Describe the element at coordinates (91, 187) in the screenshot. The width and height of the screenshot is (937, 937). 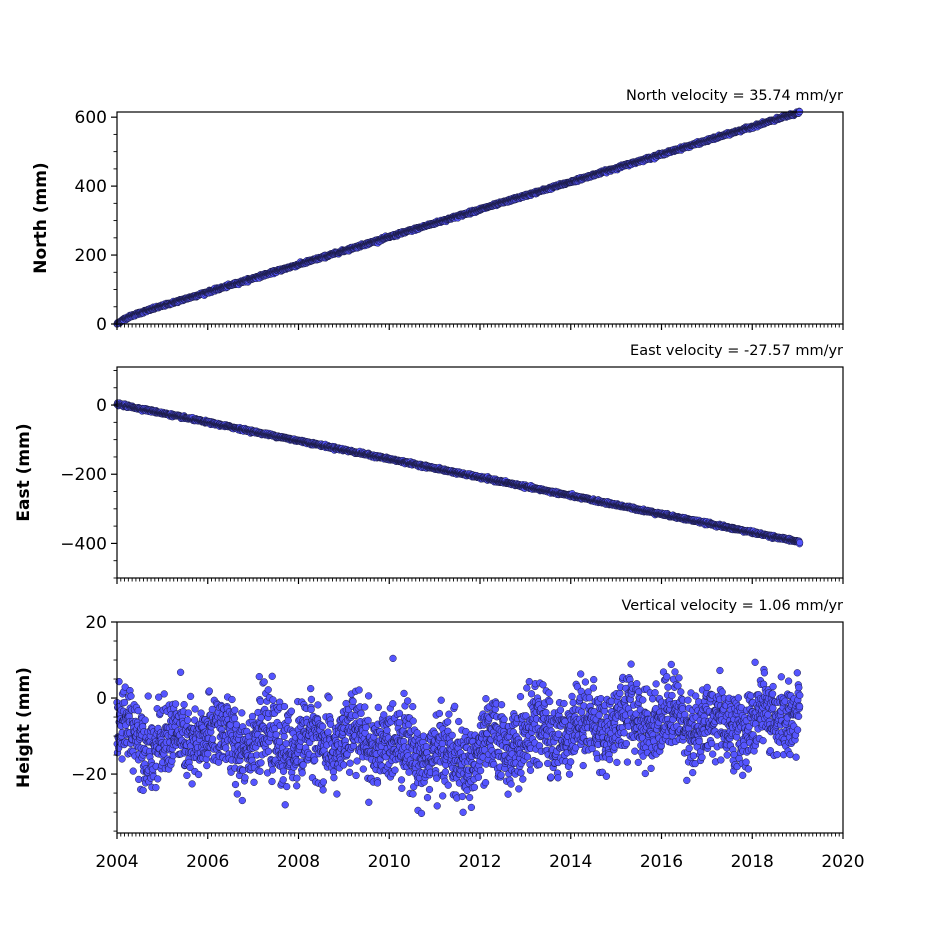
I see `north-ytick-label-2: 400` at that location.